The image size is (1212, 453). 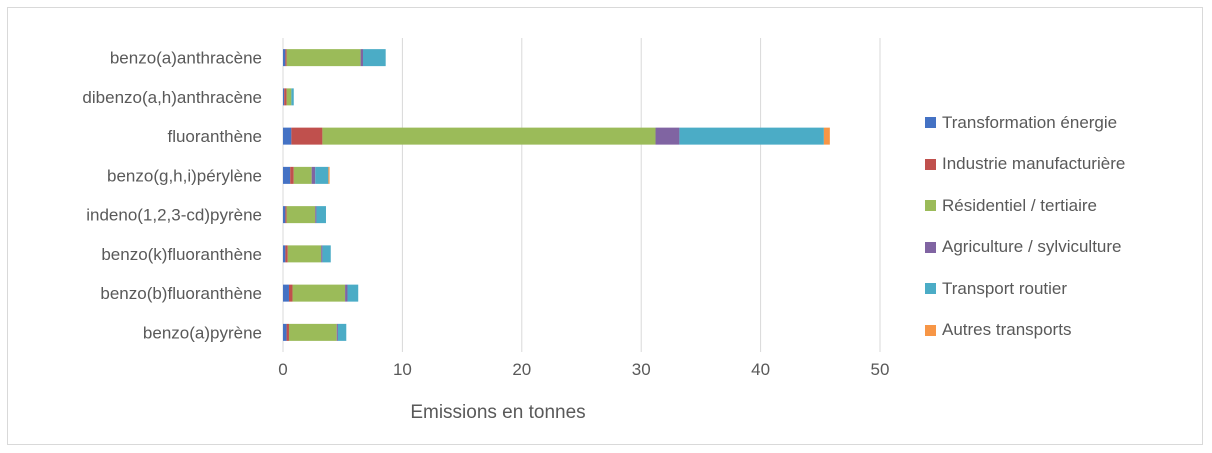 What do you see at coordinates (641, 369) in the screenshot?
I see `x-tick-label: 30` at bounding box center [641, 369].